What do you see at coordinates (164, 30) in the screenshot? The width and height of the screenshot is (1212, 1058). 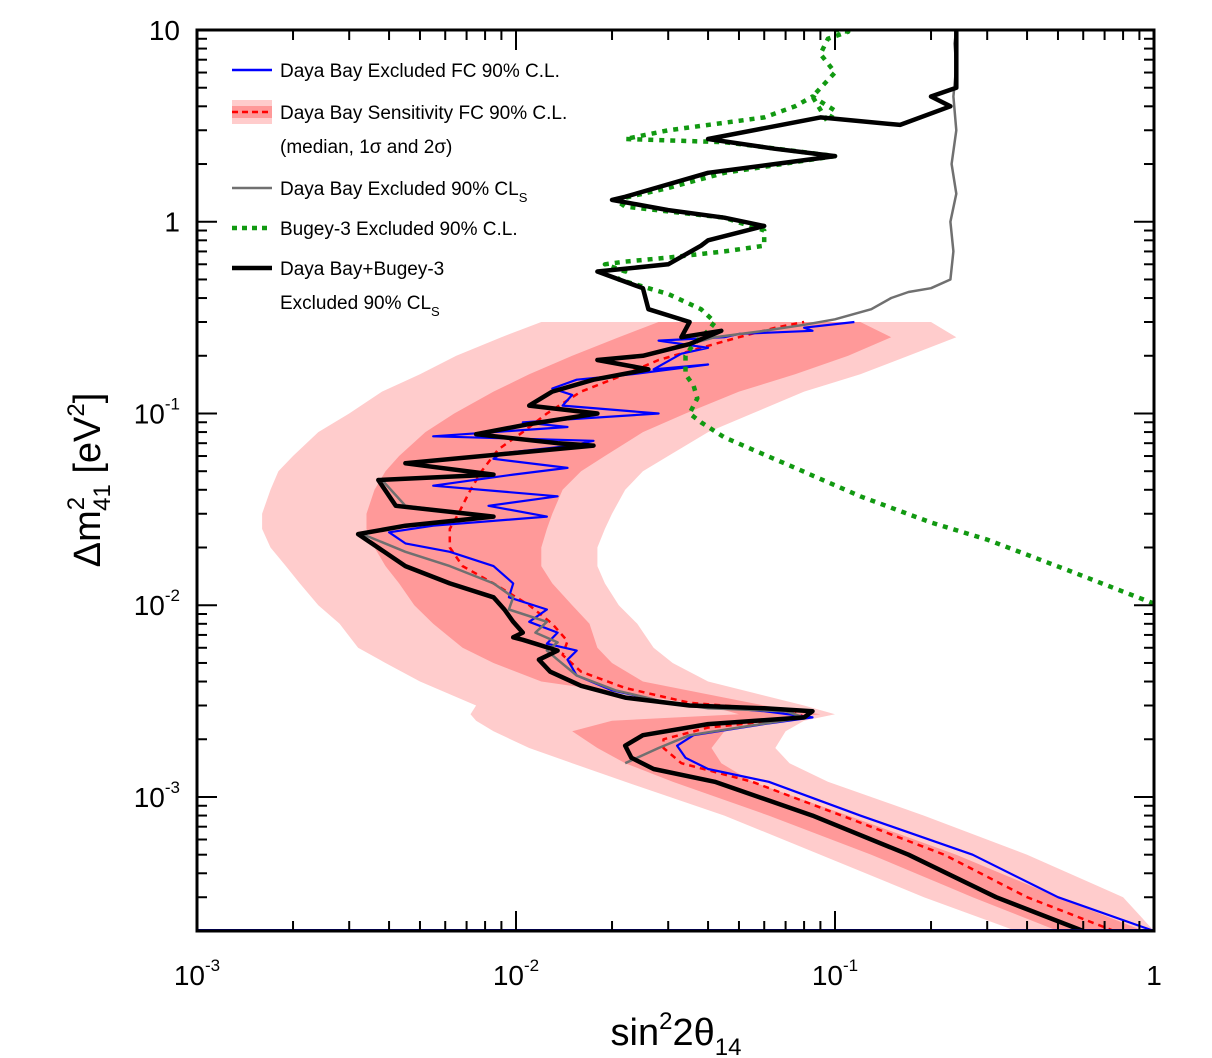 I see `y-tick-label: 10` at bounding box center [164, 30].